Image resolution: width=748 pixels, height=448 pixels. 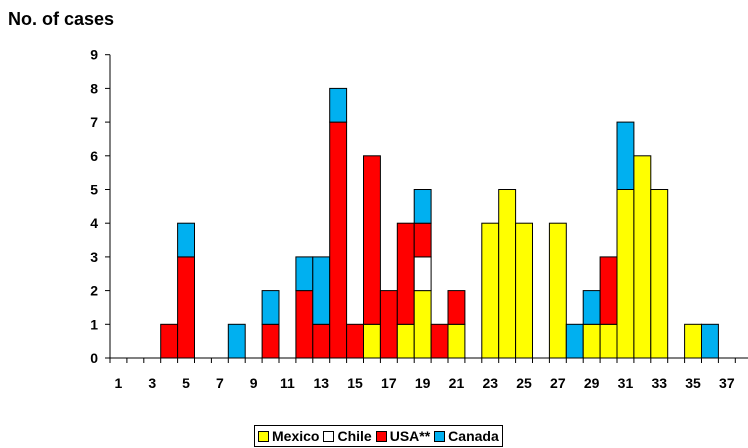 I want to click on y-tick-label-4: 4, so click(x=94, y=223).